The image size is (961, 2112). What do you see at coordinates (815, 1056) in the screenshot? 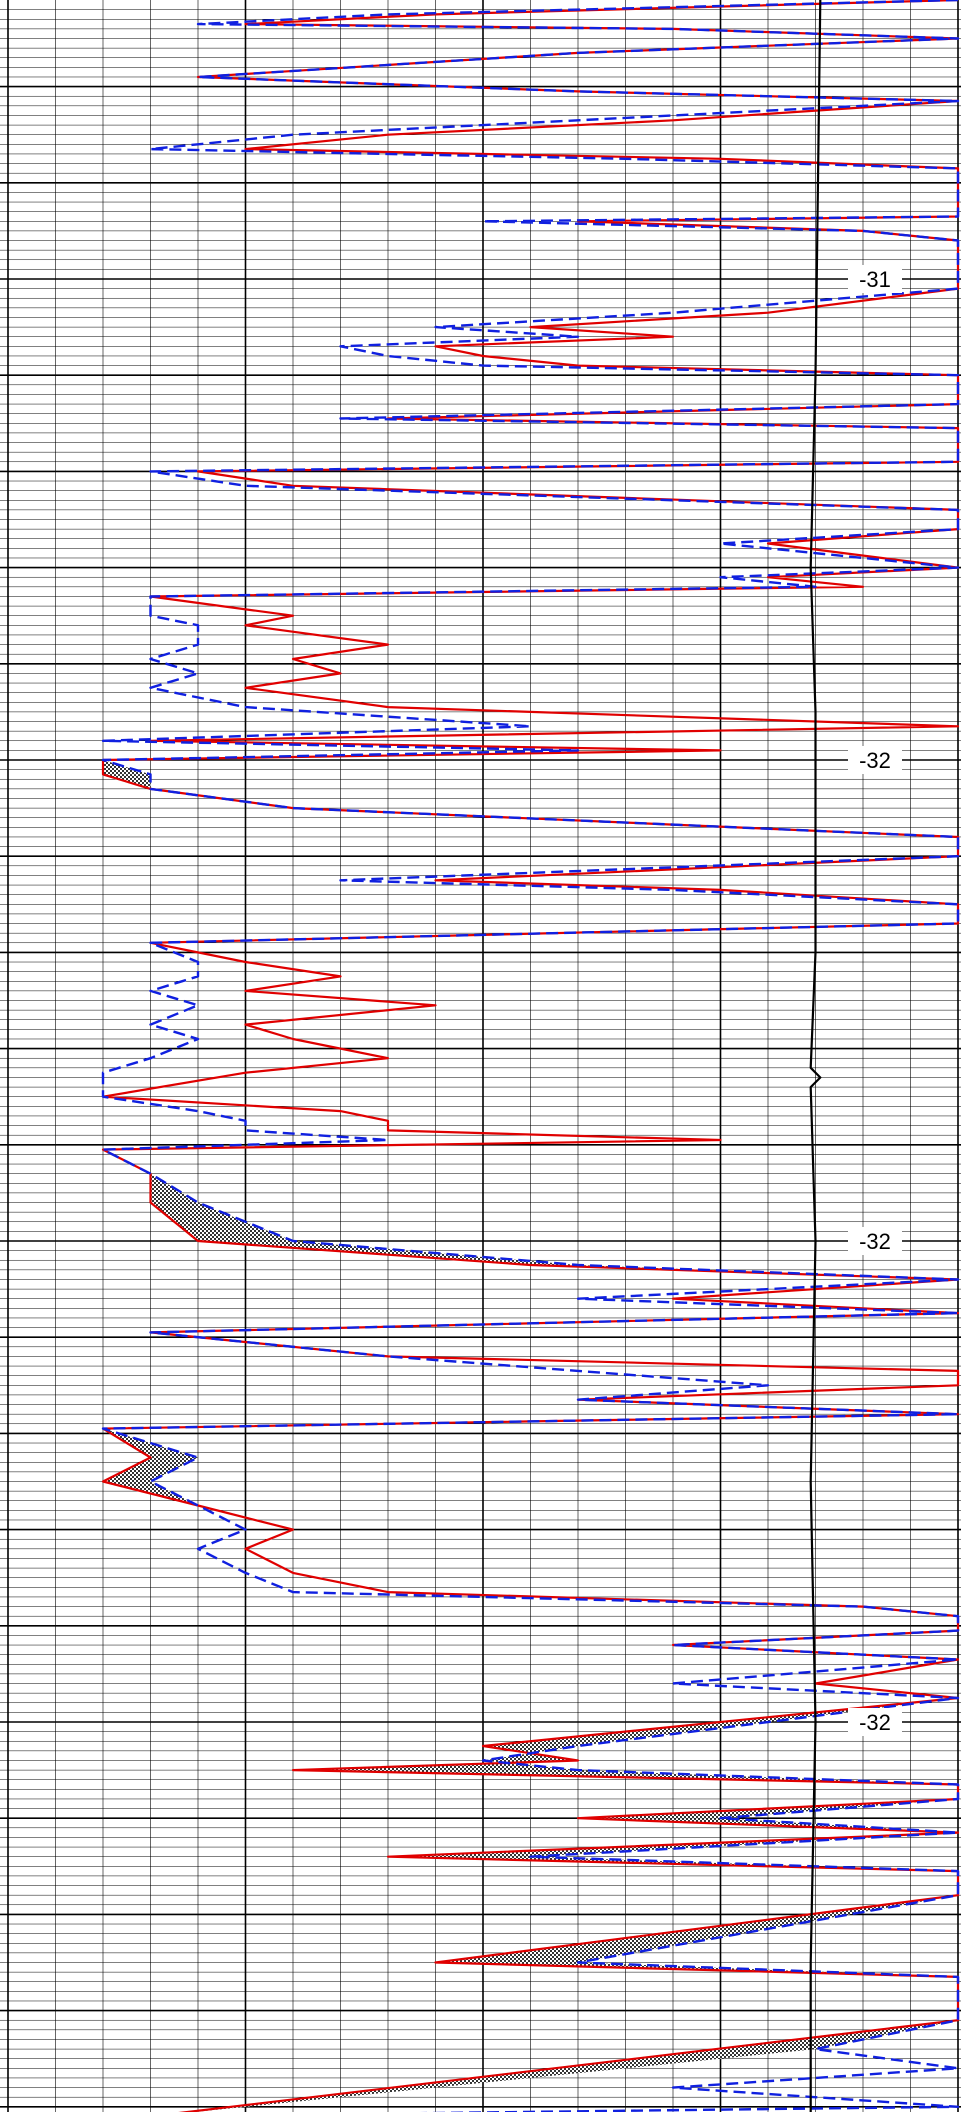
I see `series-black-line` at bounding box center [815, 1056].